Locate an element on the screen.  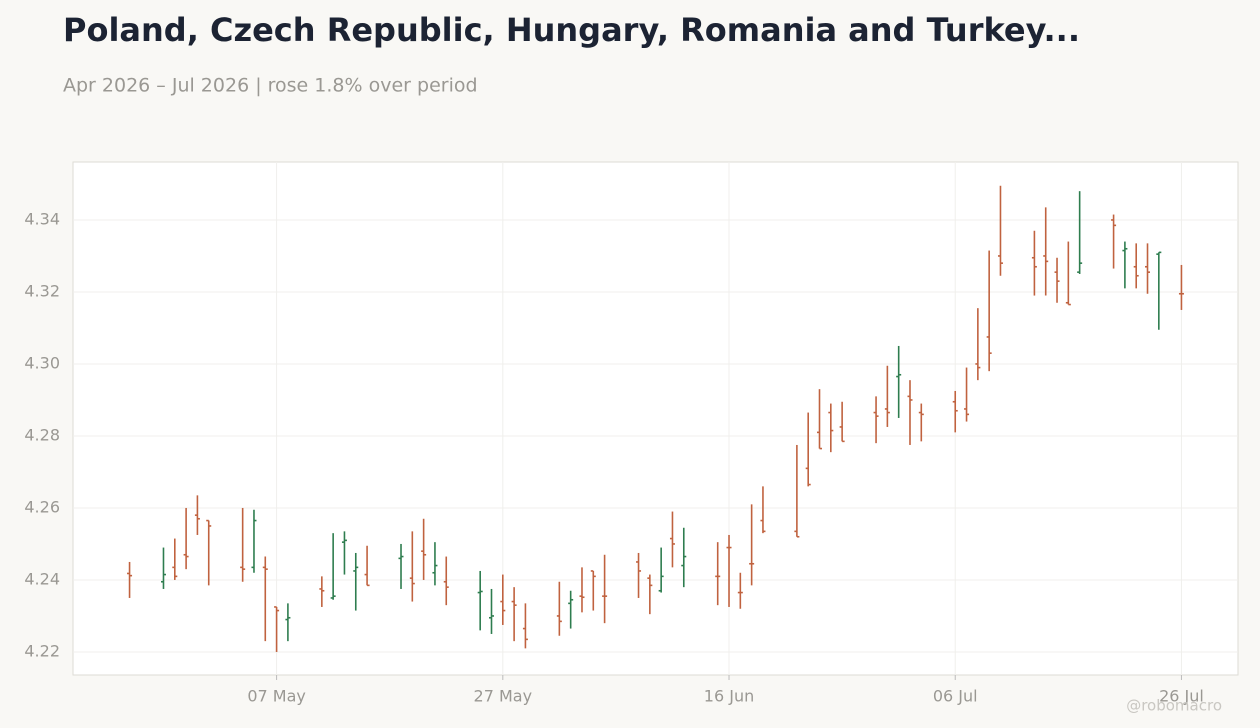
y-tick-label: 4.26 is located at coordinates (42, 506).